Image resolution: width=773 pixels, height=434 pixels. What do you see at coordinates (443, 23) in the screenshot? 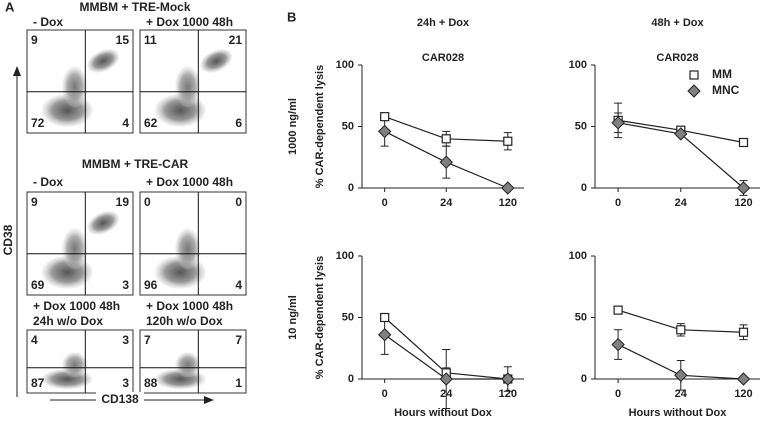
I see `chart-title: 24h + Dox` at bounding box center [443, 23].